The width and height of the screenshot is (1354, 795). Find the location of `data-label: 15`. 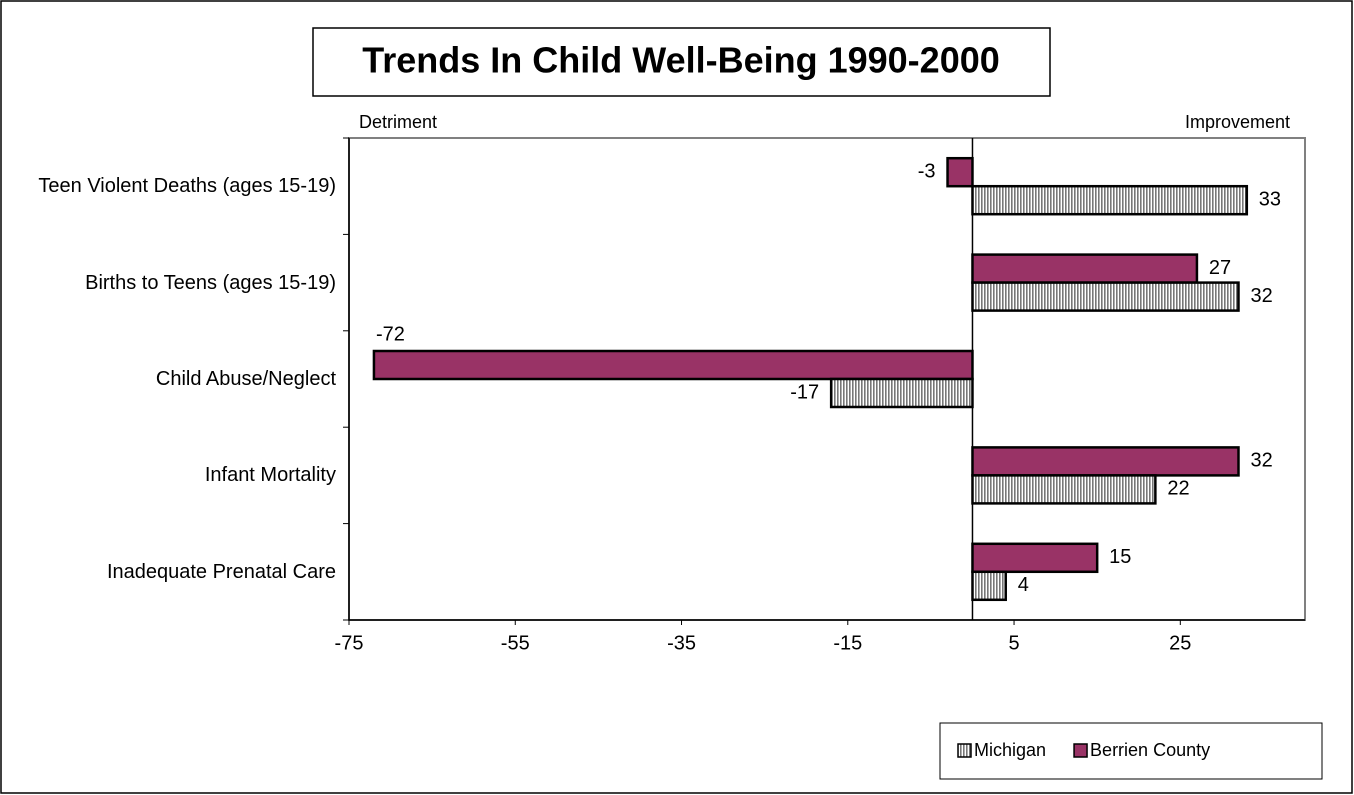

data-label: 15 is located at coordinates (1120, 557).